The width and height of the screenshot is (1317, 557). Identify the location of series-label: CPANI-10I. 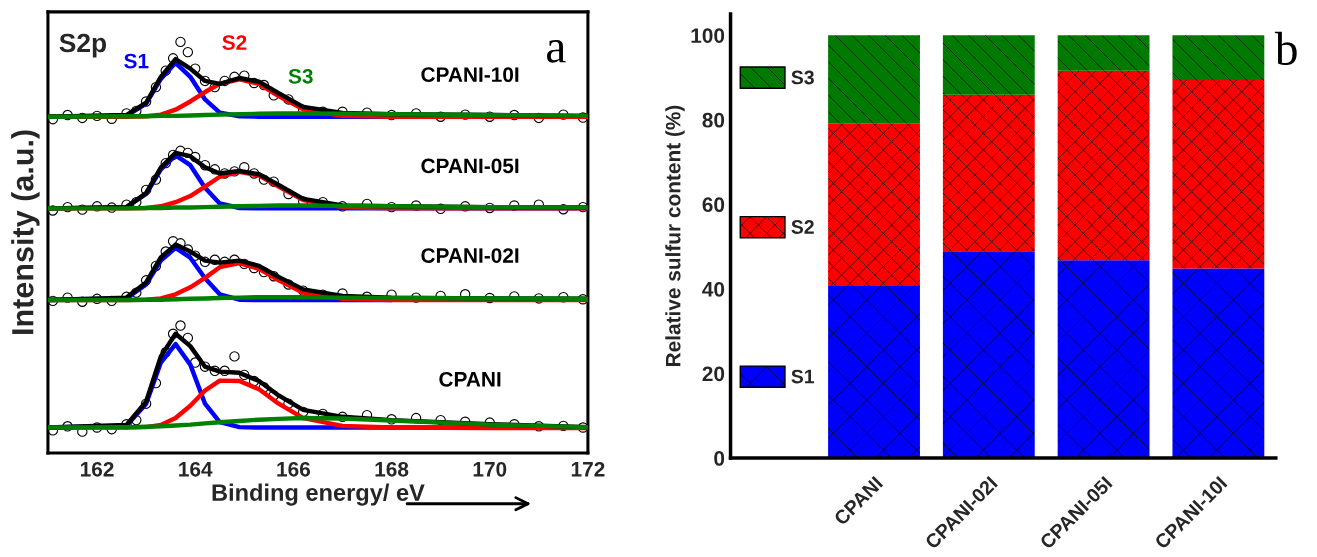
(470, 74).